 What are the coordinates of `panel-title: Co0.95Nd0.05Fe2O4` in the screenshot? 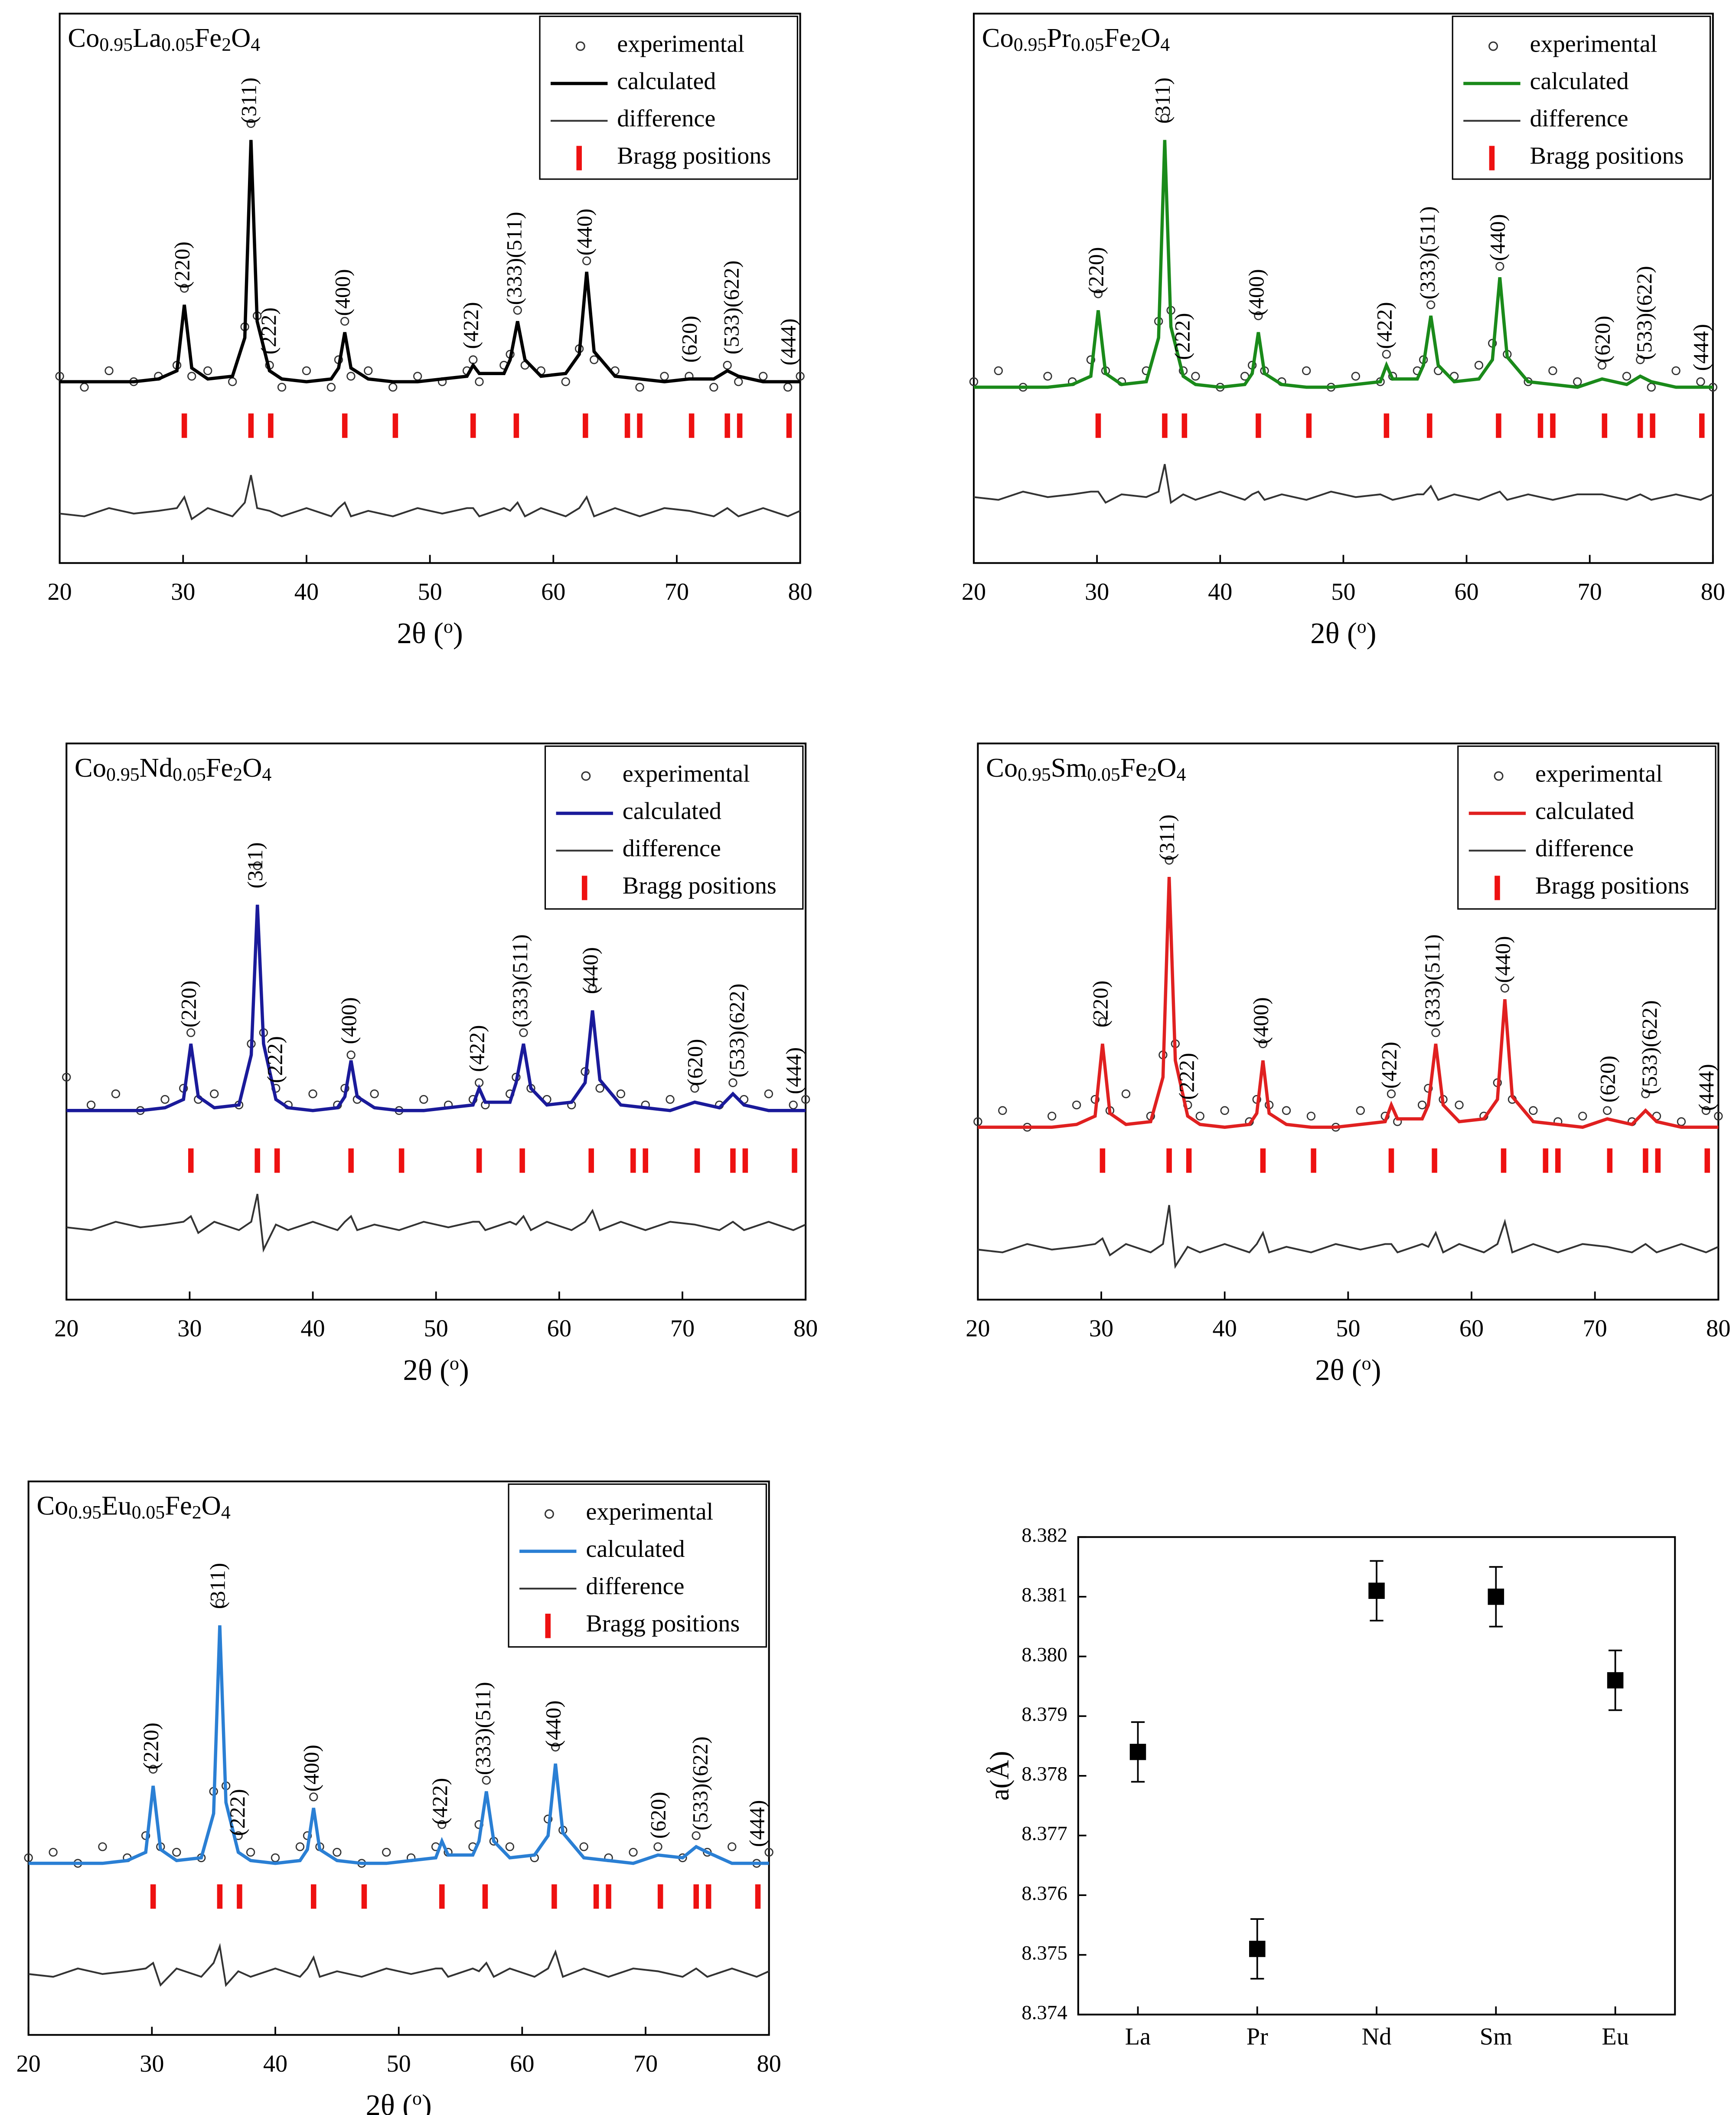 It's located at (173, 768).